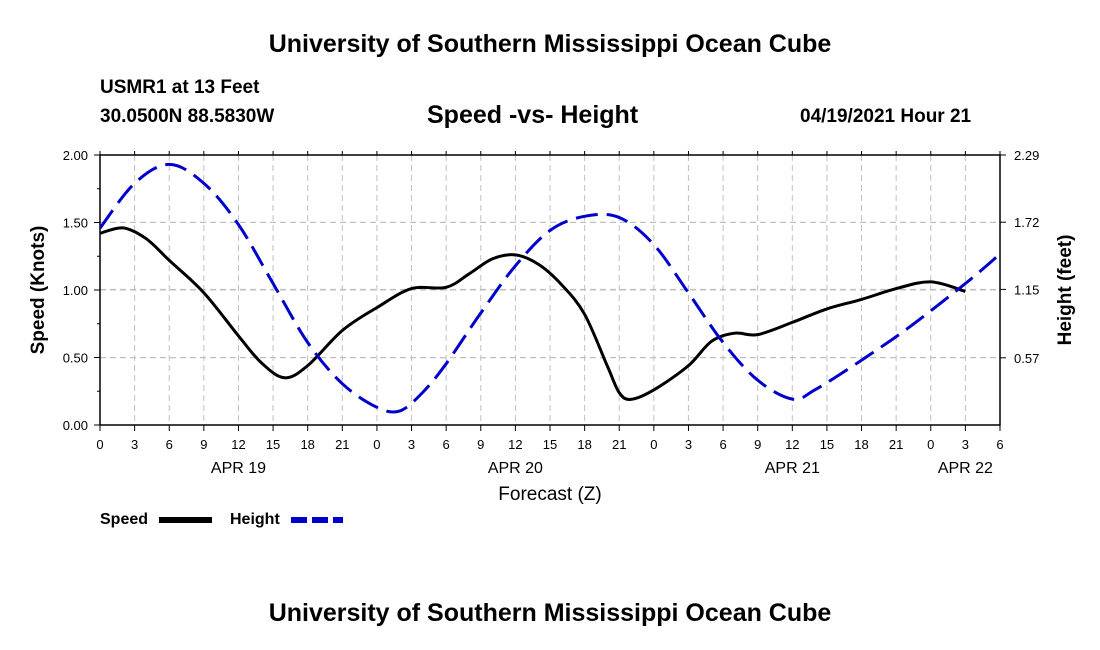  I want to click on y-left-tick-label: 0.00, so click(75, 425).